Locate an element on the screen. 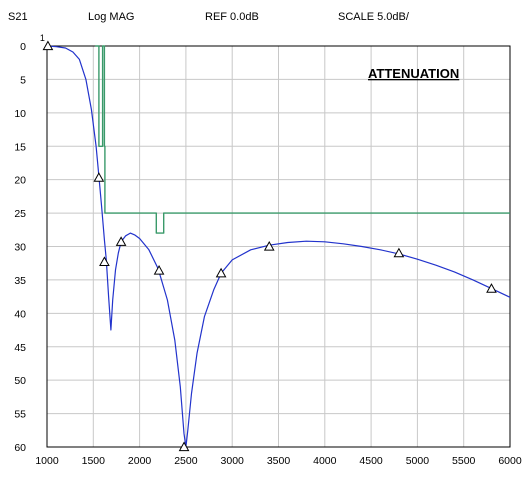  x-tick-label: 3000 is located at coordinates (233, 461).